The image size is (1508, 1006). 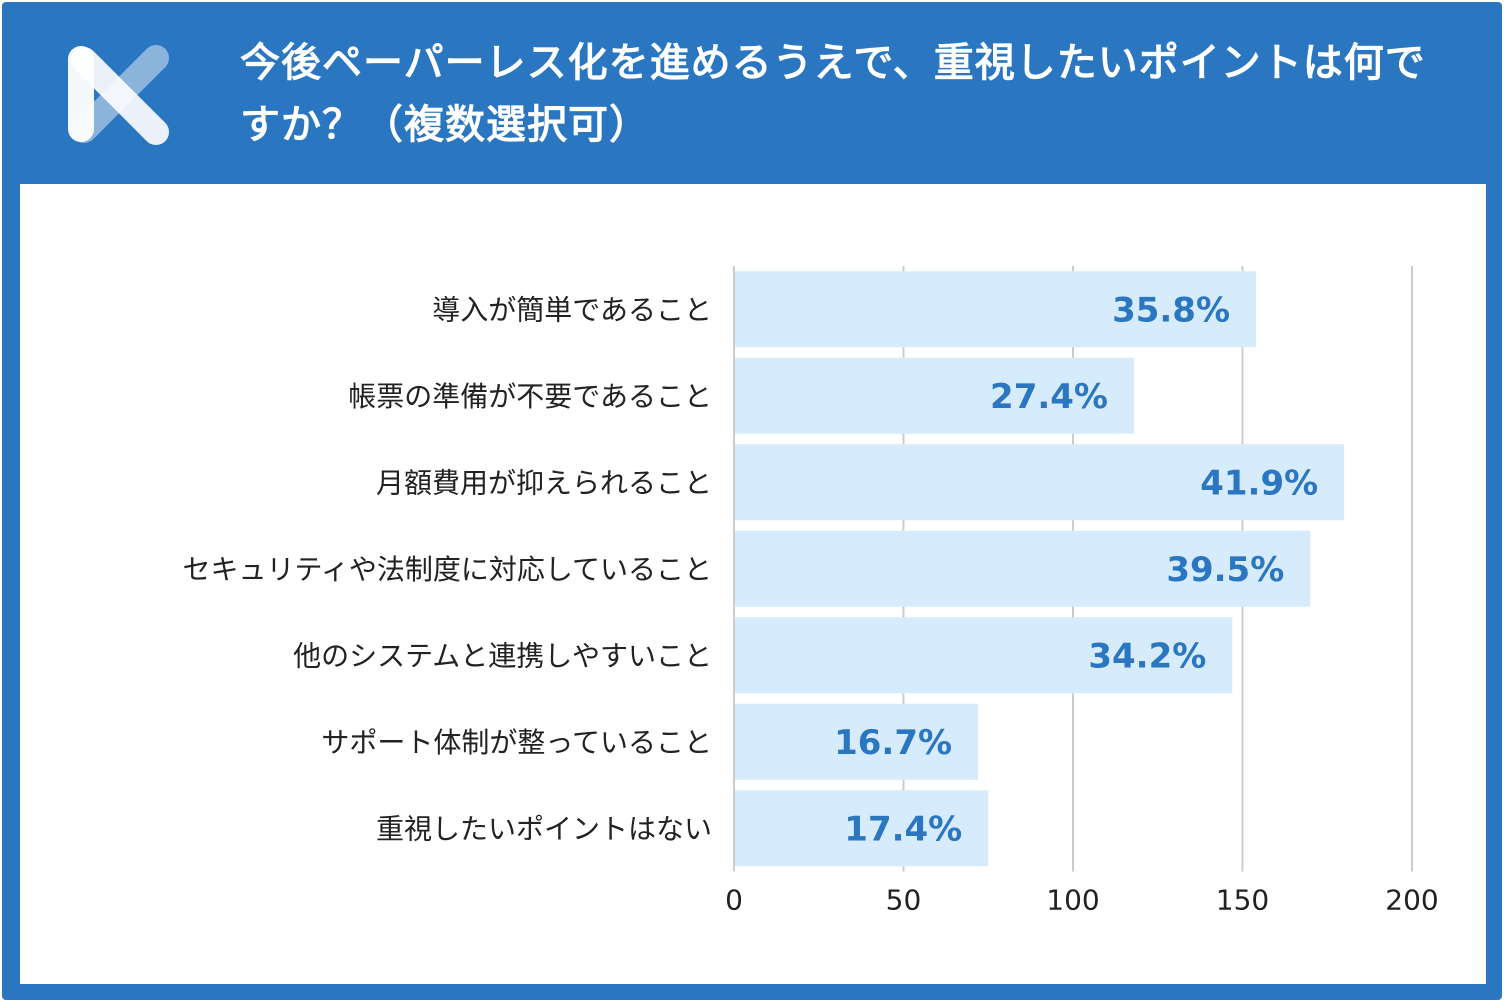 What do you see at coordinates (833, 94) in the screenshot?
I see `chart-title: 今後ペーパーレス化を進めるうえで、重視したいポイントは何ですか？（複数選択可）` at bounding box center [833, 94].